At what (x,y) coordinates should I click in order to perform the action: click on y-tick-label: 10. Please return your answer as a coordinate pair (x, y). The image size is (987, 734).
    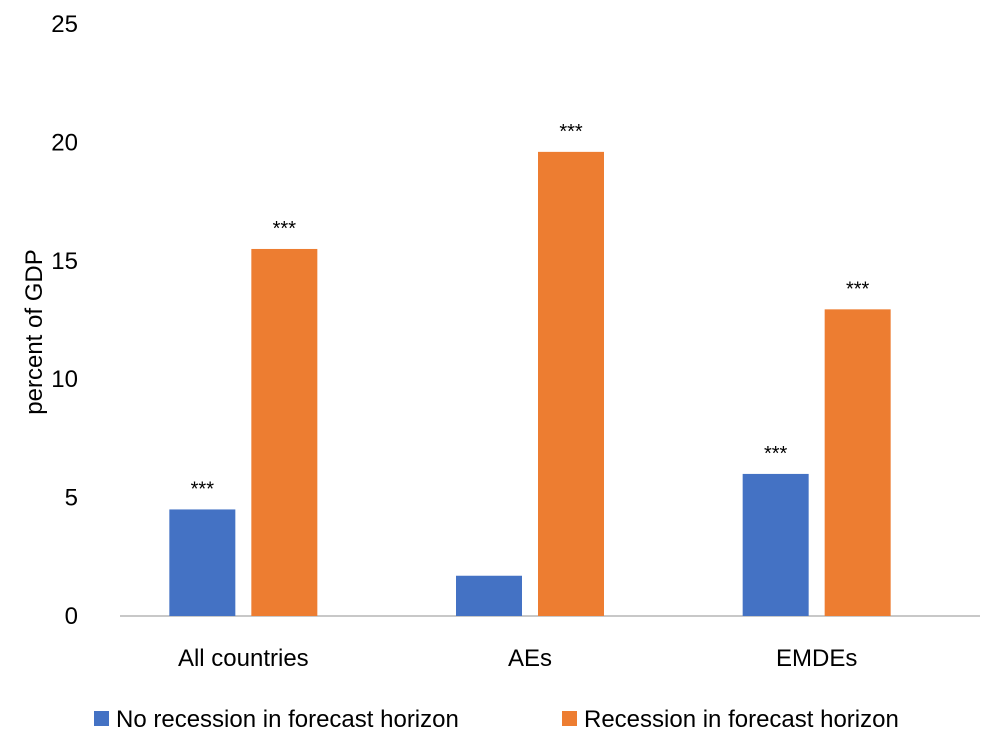
    Looking at the image, I should click on (64, 379).